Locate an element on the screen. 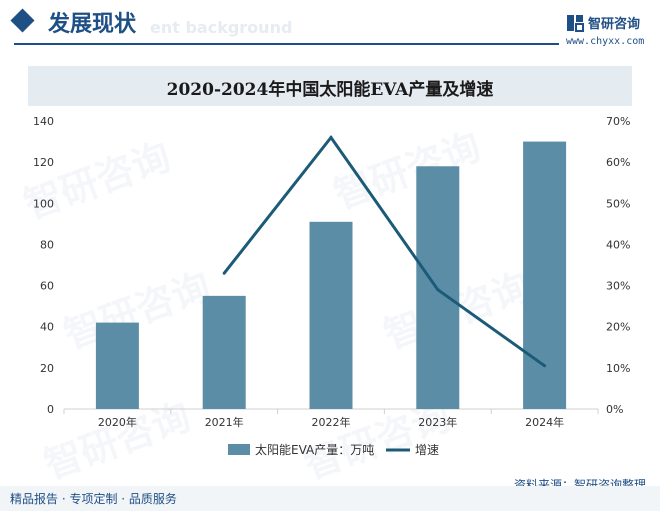 Image resolution: width=660 pixels, height=511 pixels. header: ent background 发展现状 智研咨询 www.chyxx.com is located at coordinates (330, 26).